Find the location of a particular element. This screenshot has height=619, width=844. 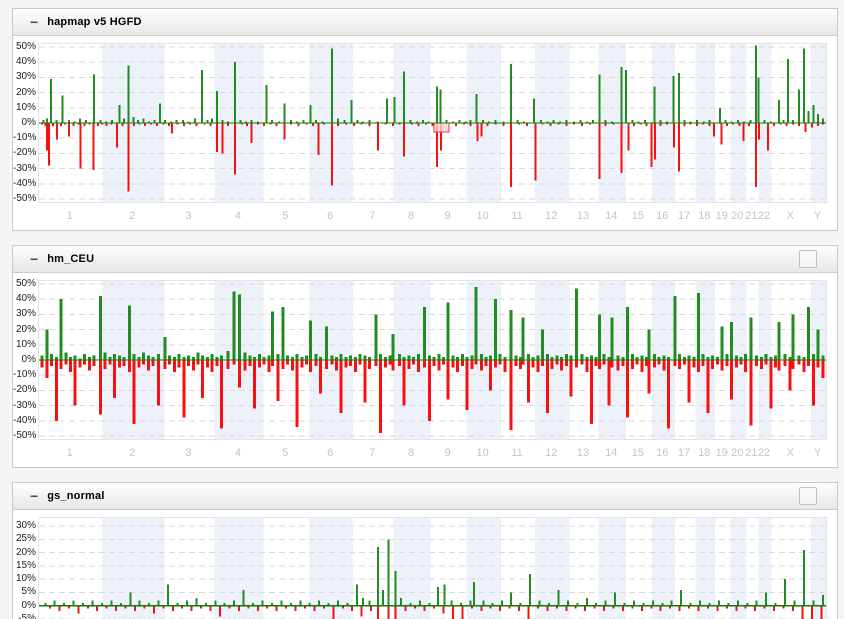

panel-title: gs_normal is located at coordinates (76, 496).